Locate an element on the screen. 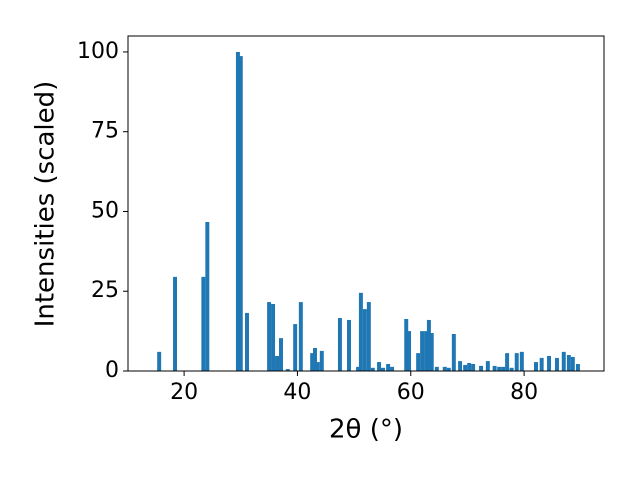 The width and height of the screenshot is (640, 480). y-axis-label: Intensities (scaled) is located at coordinates (46, 204).